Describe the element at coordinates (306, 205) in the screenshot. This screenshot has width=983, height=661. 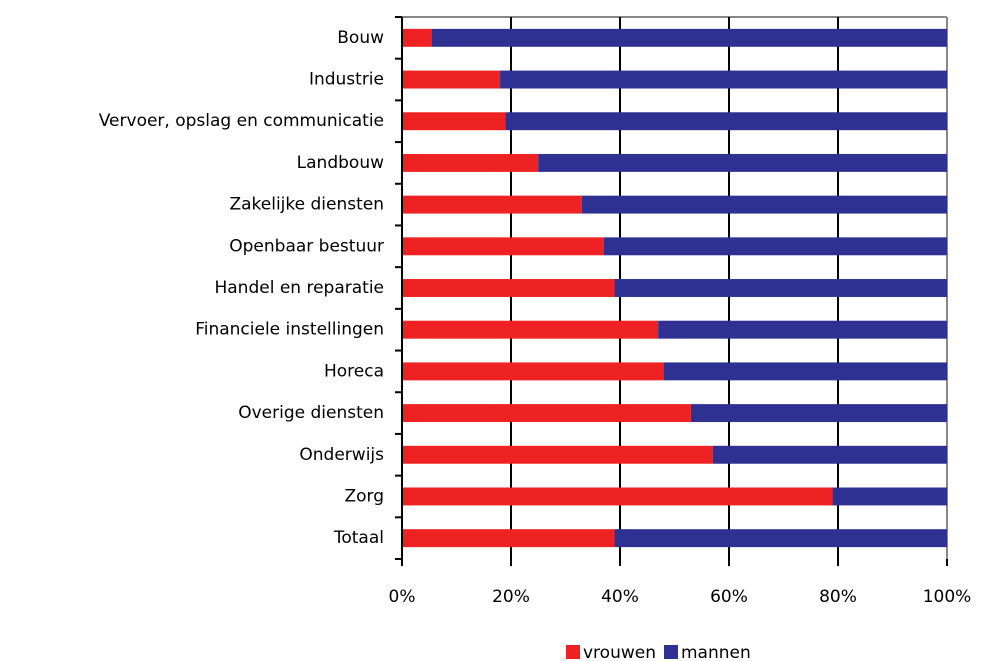
I see `y-tick-label: Zakelijke diensten` at that location.